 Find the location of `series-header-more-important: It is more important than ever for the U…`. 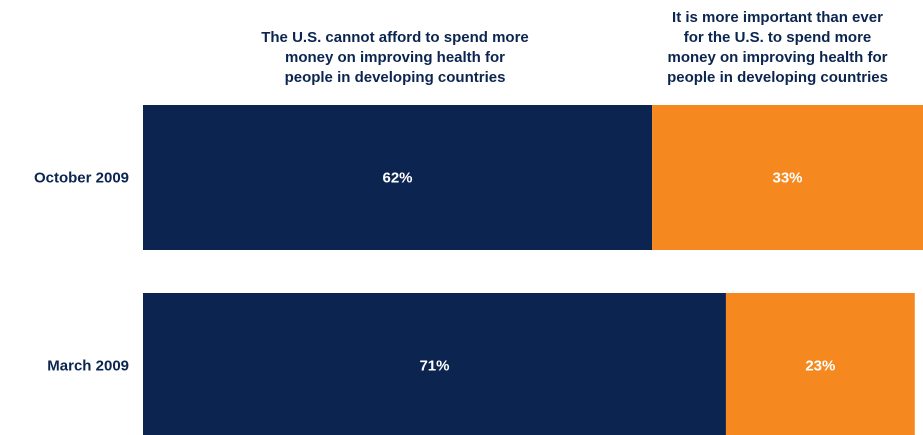

series-header-more-important: It is more important than ever for the U… is located at coordinates (777, 47).